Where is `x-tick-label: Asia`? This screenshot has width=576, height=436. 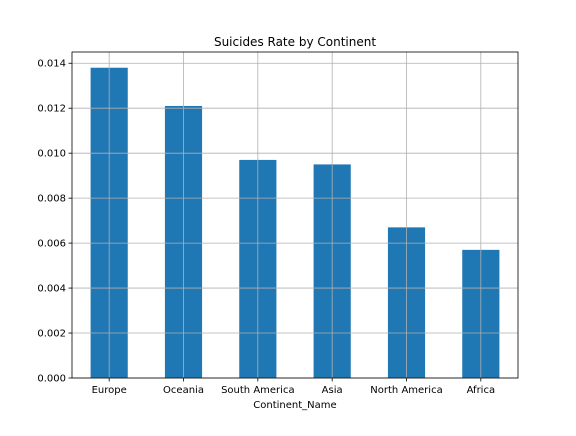
x-tick-label: Asia is located at coordinates (332, 390).